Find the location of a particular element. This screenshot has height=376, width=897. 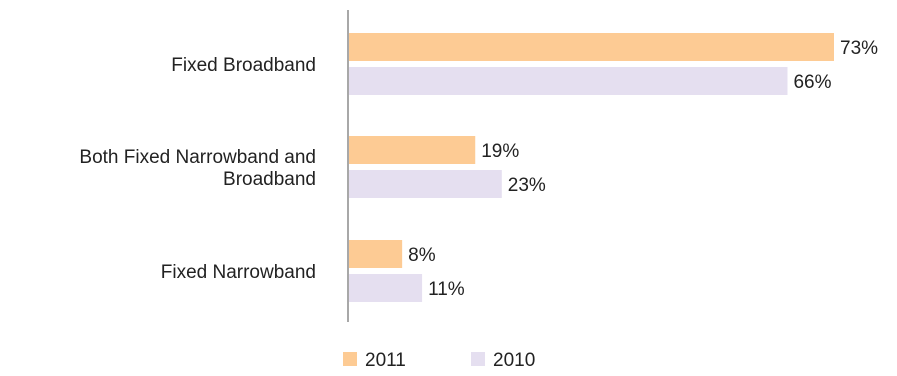

category-label: Both Fixed Narrowband and is located at coordinates (197, 157).